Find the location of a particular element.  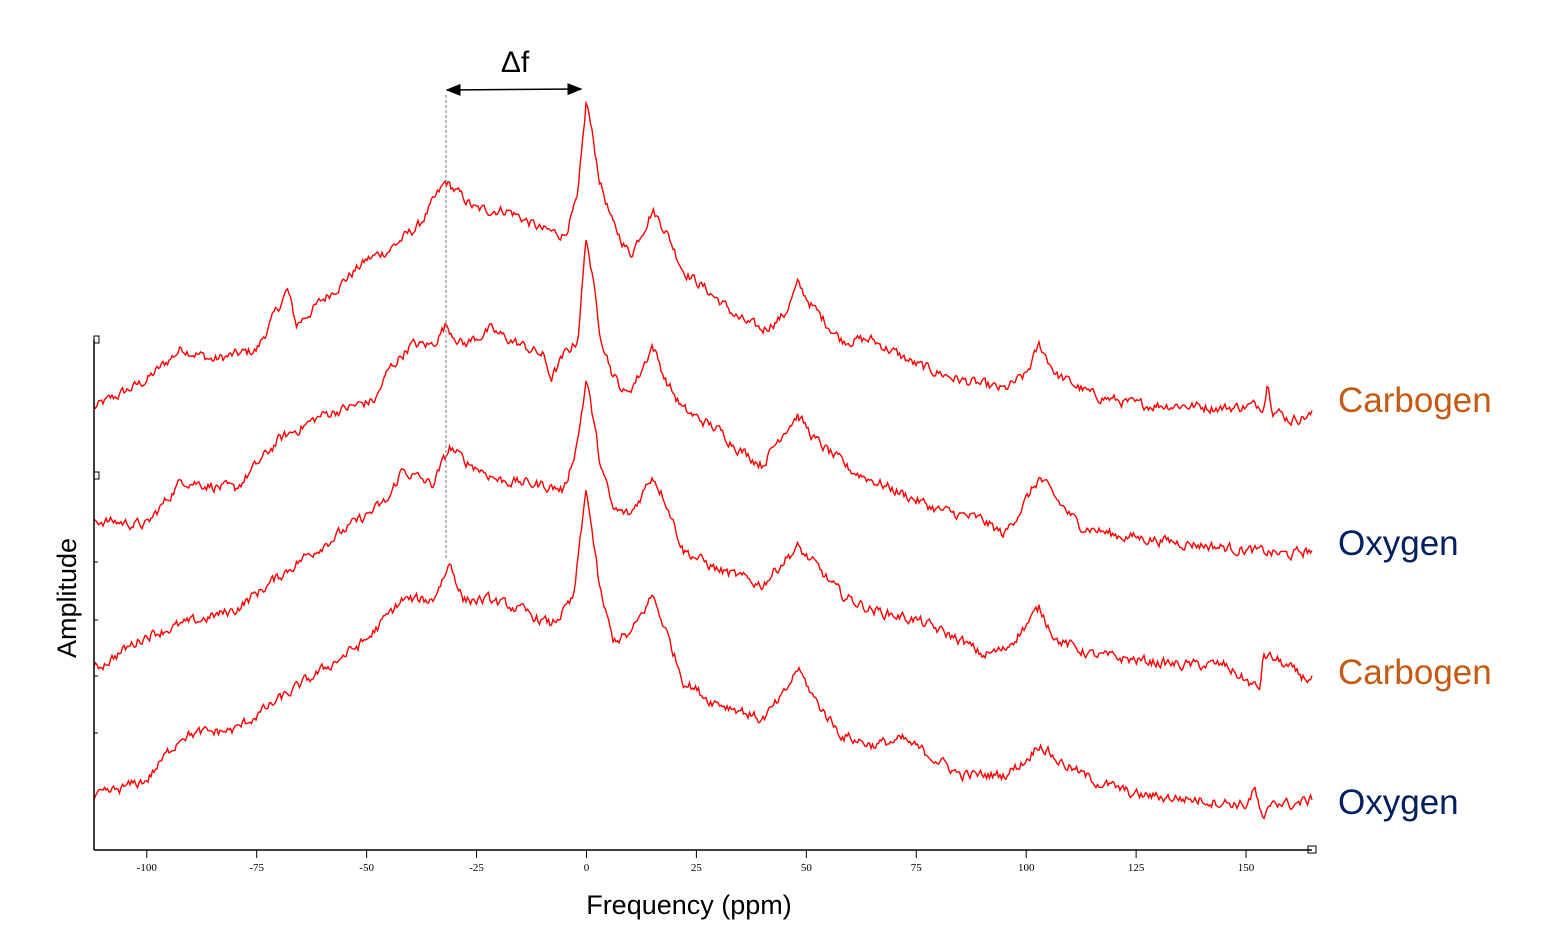

x-tick-label: 25 is located at coordinates (697, 868).